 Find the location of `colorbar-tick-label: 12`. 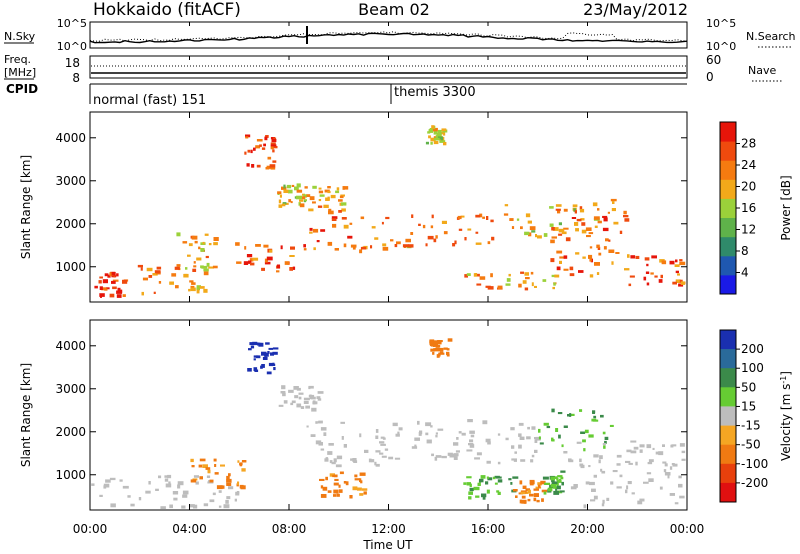

colorbar-tick-label: 12 is located at coordinates (748, 230).